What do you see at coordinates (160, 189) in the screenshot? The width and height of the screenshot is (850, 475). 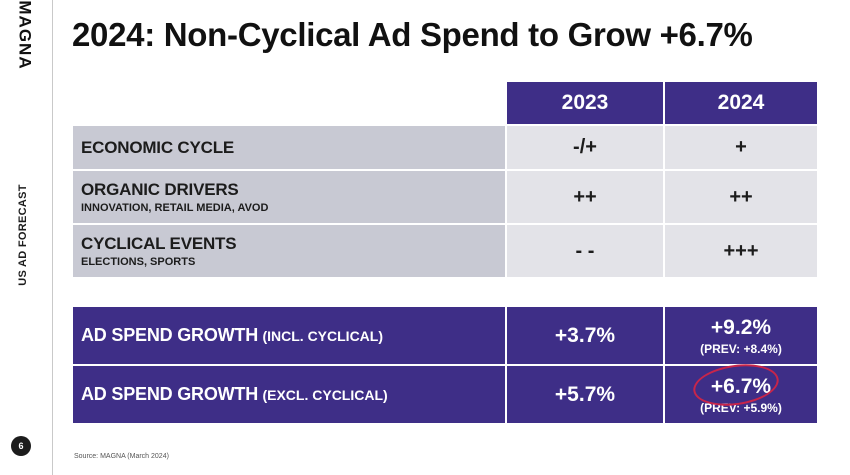 I see `driver-label: ORGANIC DRIVERS` at bounding box center [160, 189].